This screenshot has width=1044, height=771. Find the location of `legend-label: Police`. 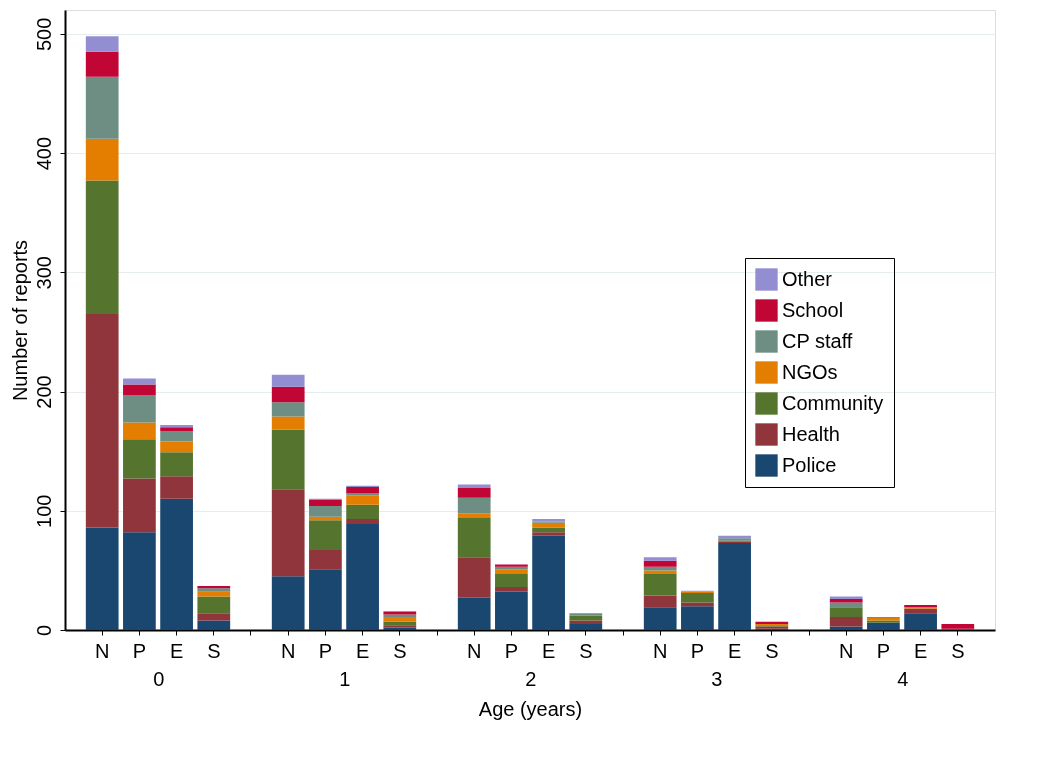

legend-label: Police is located at coordinates (809, 464).